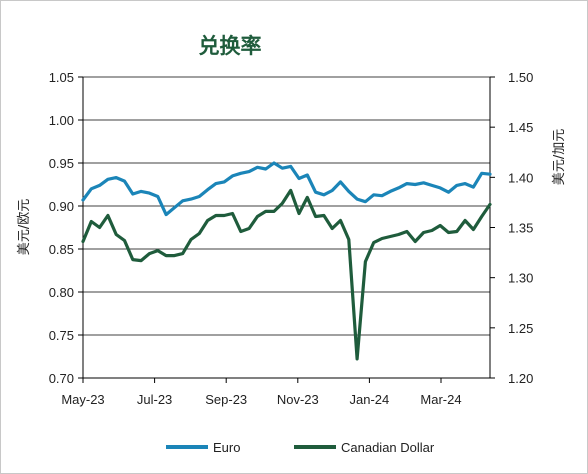 The width and height of the screenshot is (588, 474). I want to click on right-tick-label: 1.45, so click(520, 127).